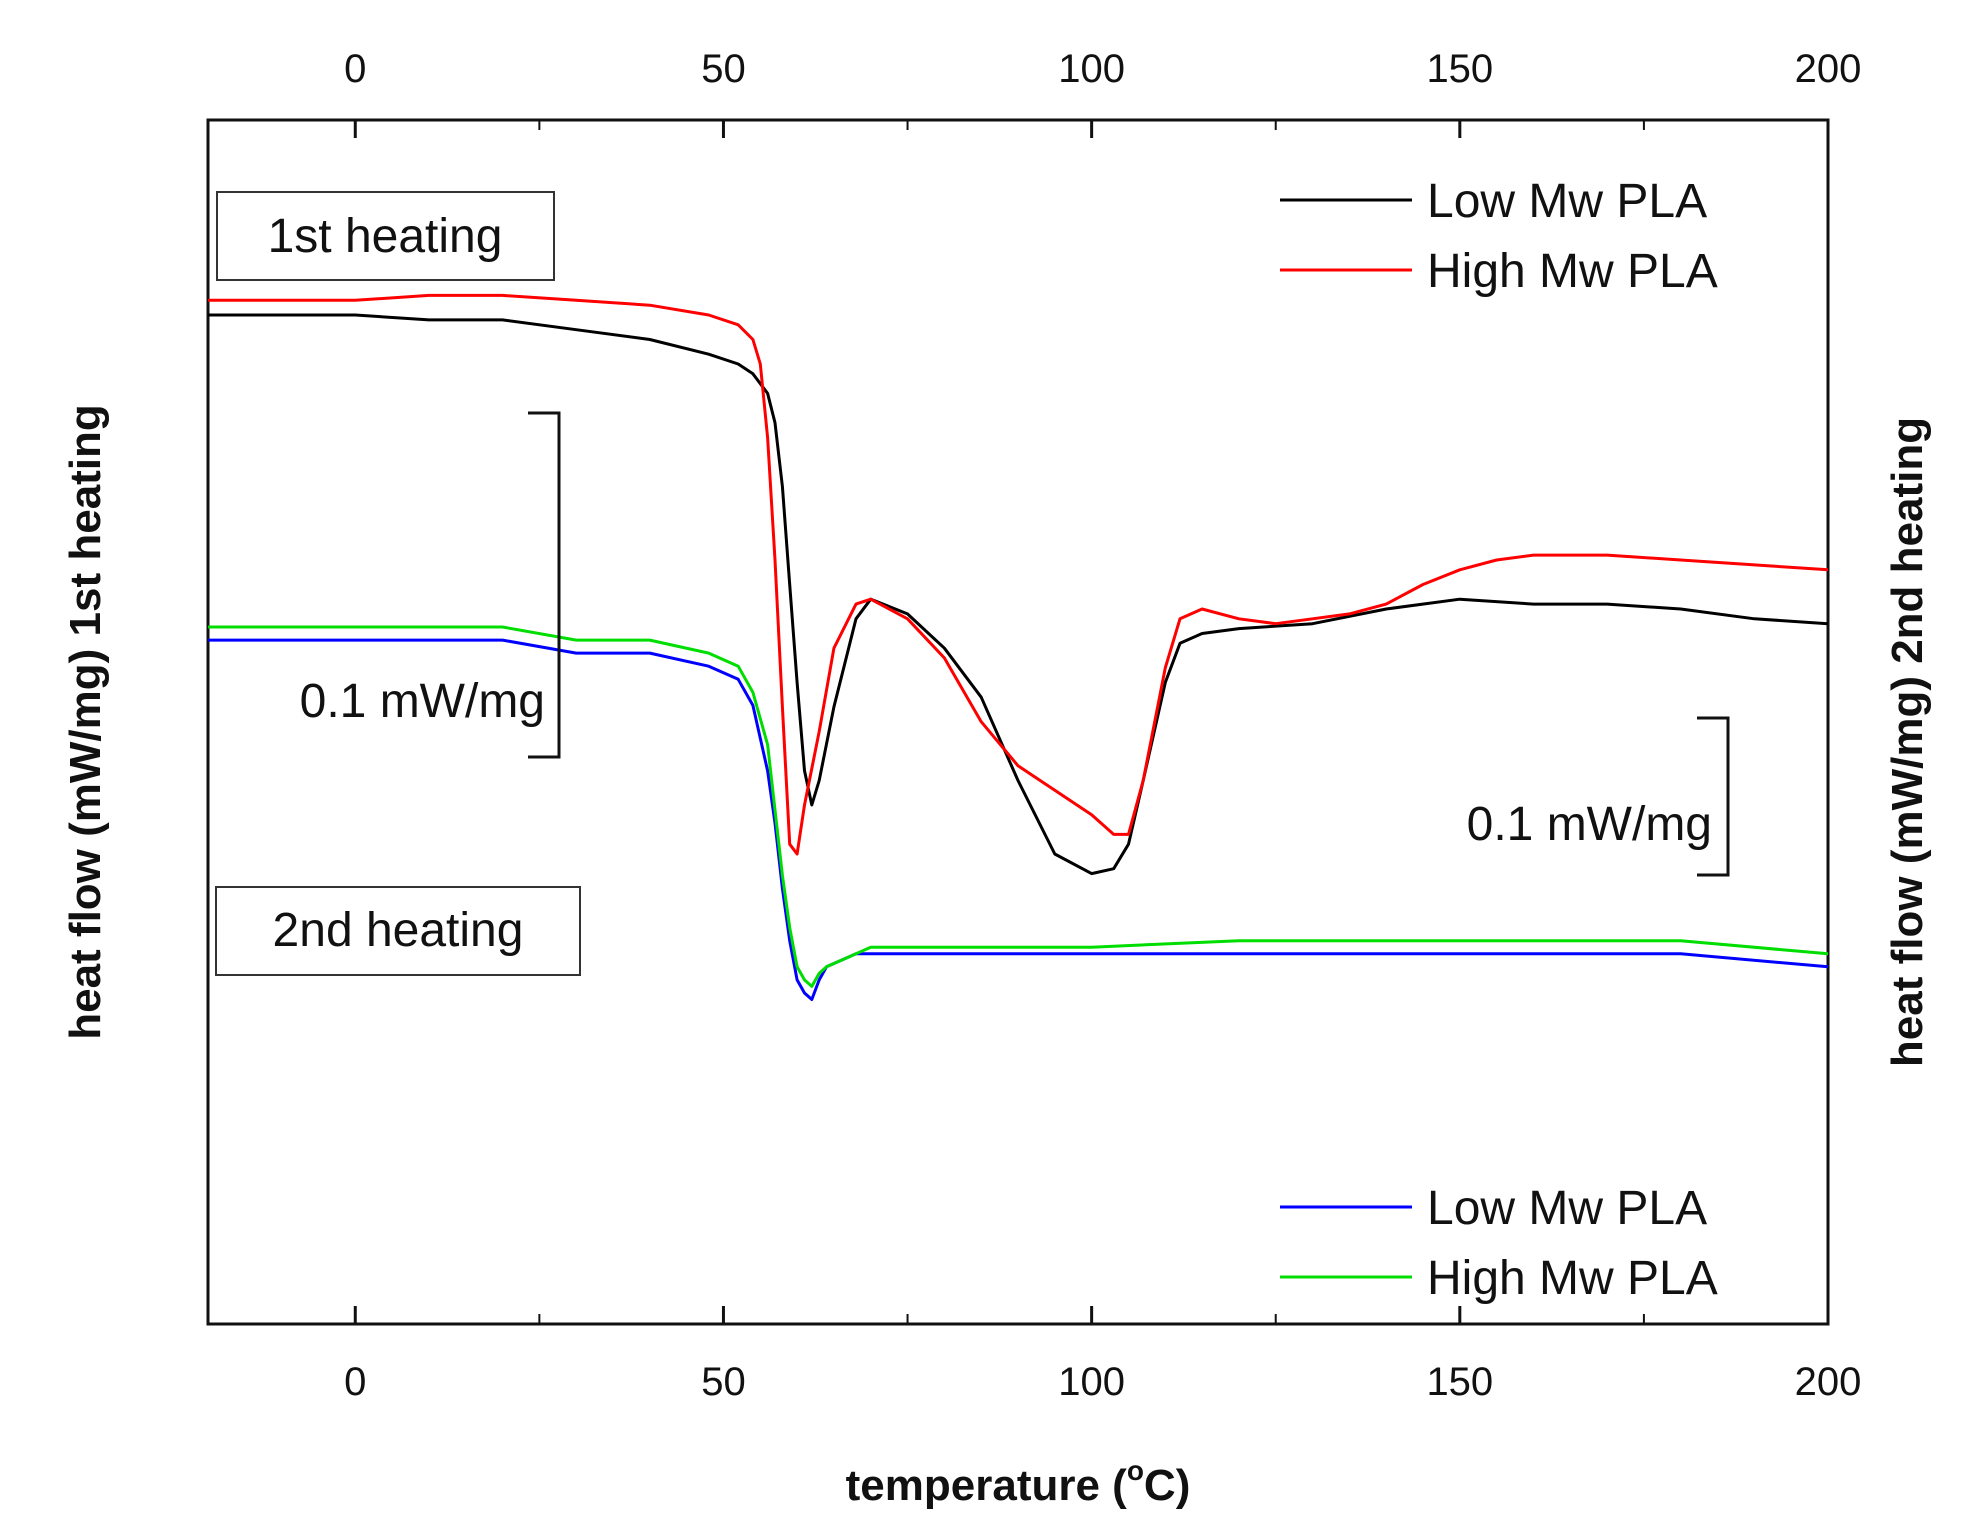 The image size is (1974, 1539). I want to click on legend-label-low-mw-1st: Low Mw PLA, so click(1567, 201).